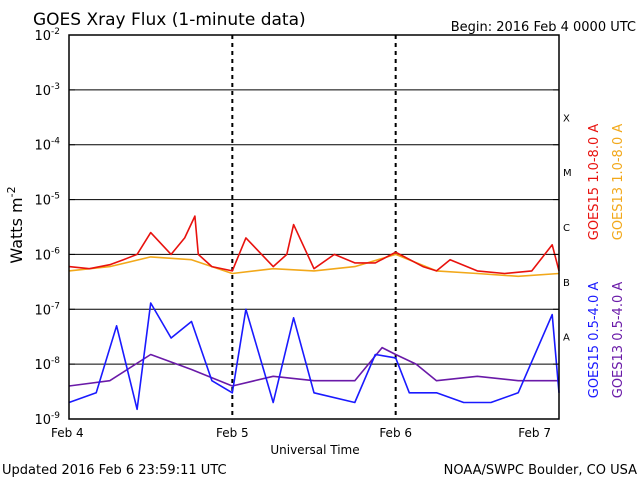 The image size is (640, 480). What do you see at coordinates (594, 182) in the screenshot?
I see `legend-entry: GOES15 1.0-8.0 A` at bounding box center [594, 182].